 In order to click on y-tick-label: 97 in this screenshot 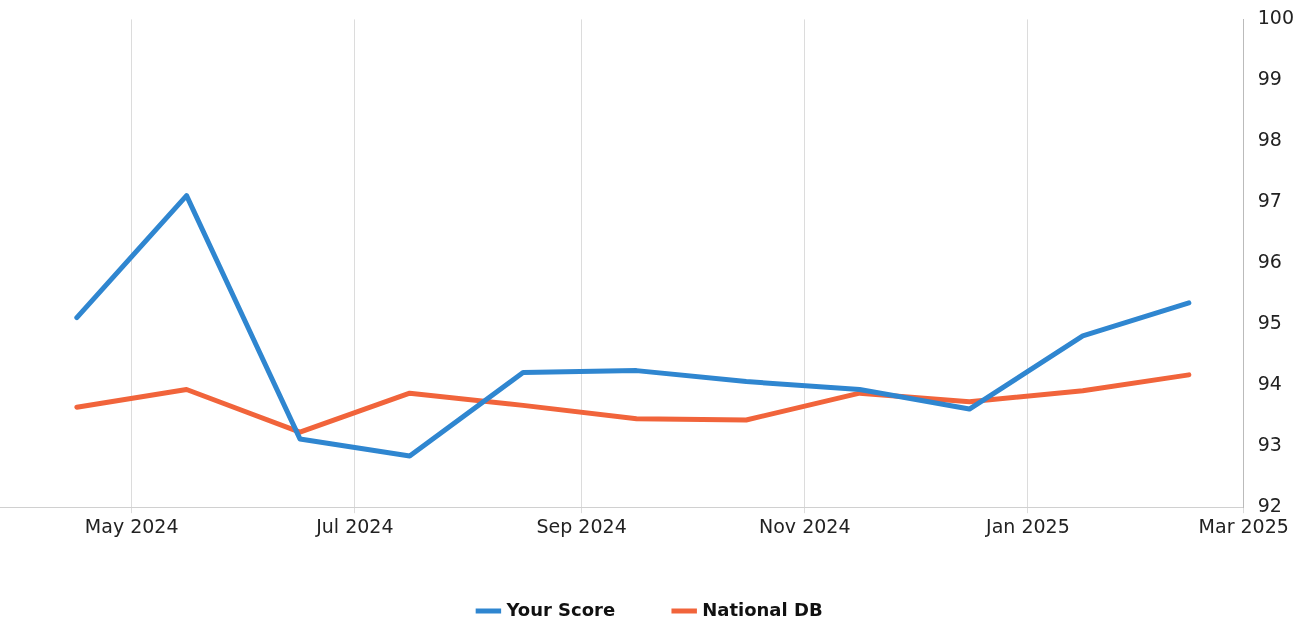, I will do `click(1269, 200)`.